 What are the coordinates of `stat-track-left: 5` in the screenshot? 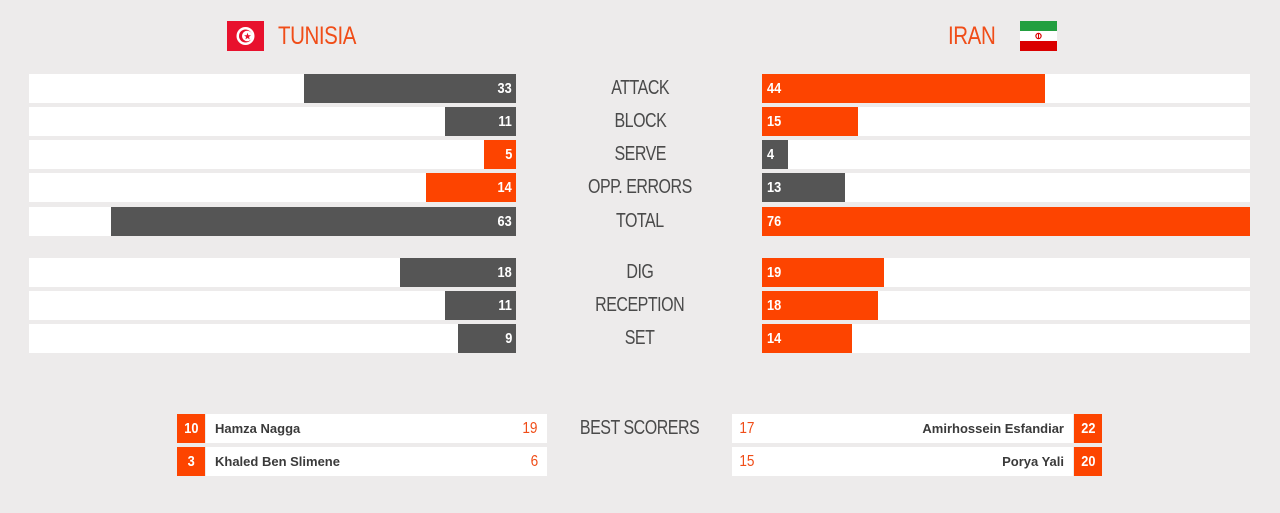 It's located at (272, 154).